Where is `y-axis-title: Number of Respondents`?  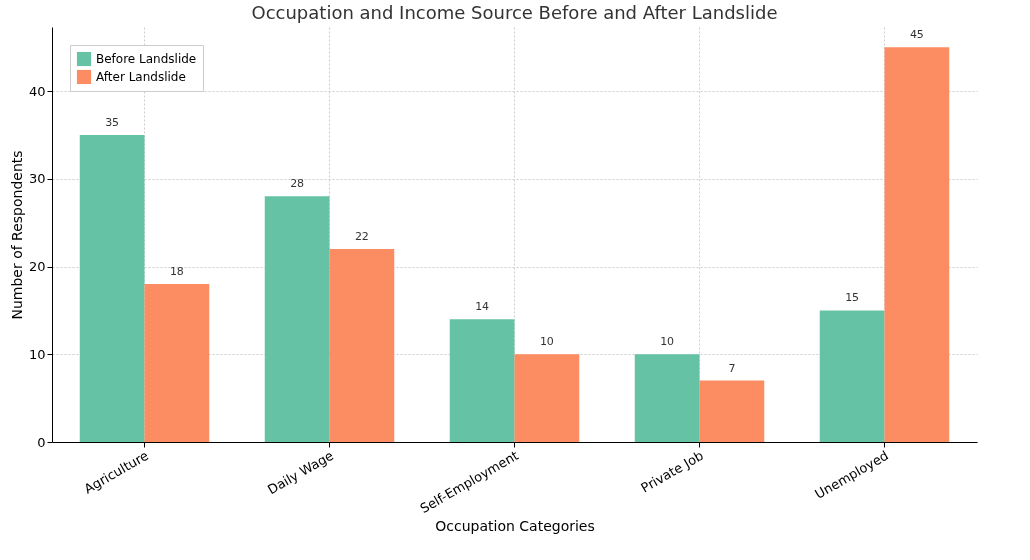
y-axis-title: Number of Respondents is located at coordinates (16, 235).